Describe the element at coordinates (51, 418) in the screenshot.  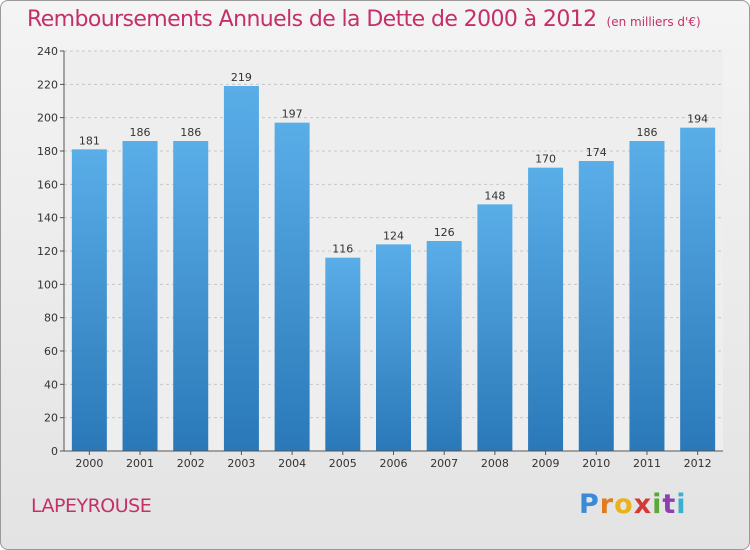
I see `y-tick-label: 20` at that location.